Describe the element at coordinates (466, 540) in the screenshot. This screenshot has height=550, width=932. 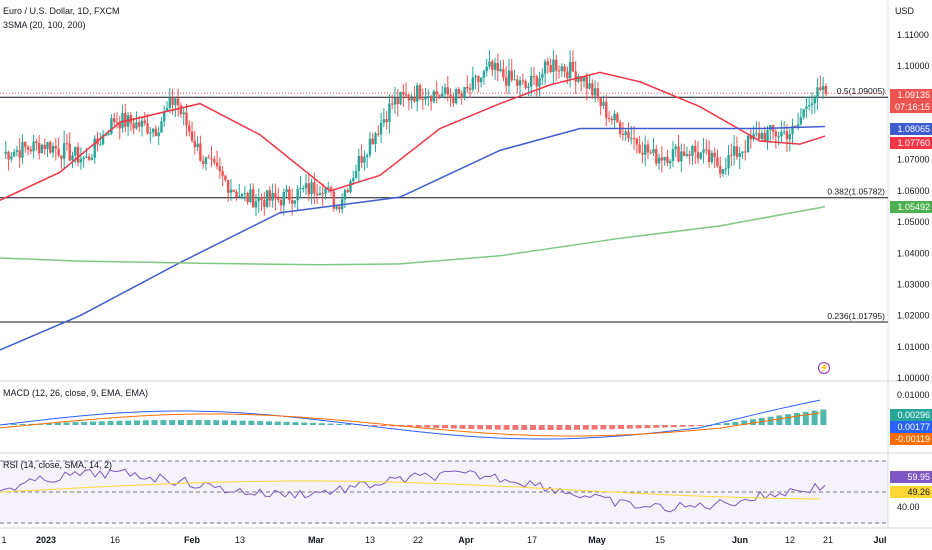
I see `x-tick-label: Apr` at that location.